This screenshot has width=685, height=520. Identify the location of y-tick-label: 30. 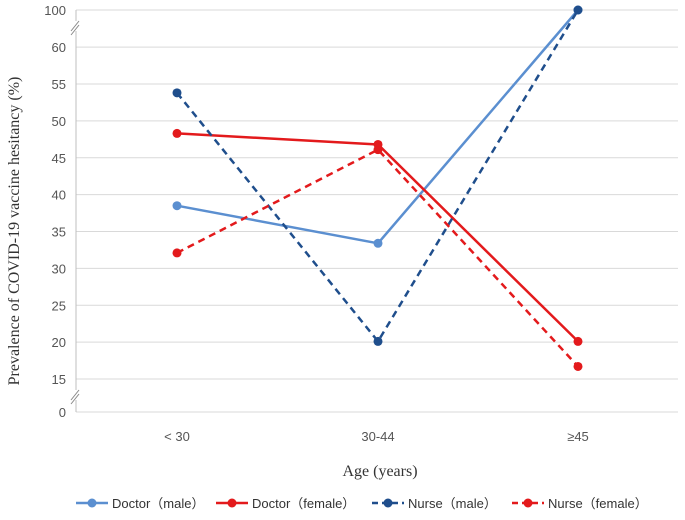
(59, 268).